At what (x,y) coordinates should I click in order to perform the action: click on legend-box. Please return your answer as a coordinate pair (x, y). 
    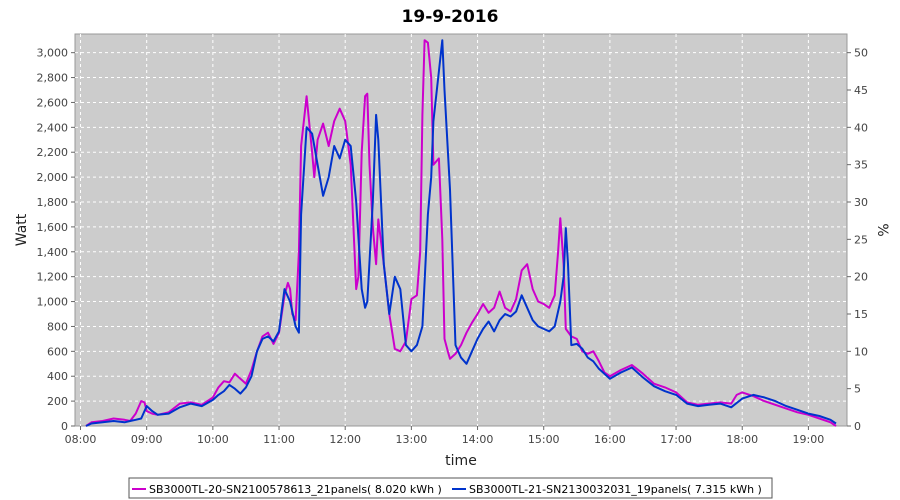
    Looking at the image, I should click on (450, 488).